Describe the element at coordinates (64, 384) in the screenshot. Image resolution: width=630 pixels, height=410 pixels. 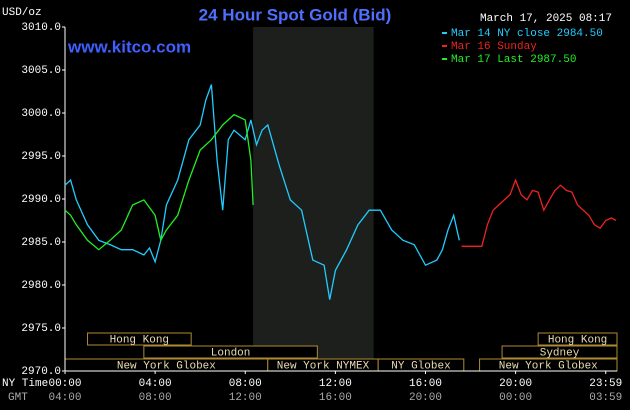
I see `x-tick-label: 00:00` at that location.